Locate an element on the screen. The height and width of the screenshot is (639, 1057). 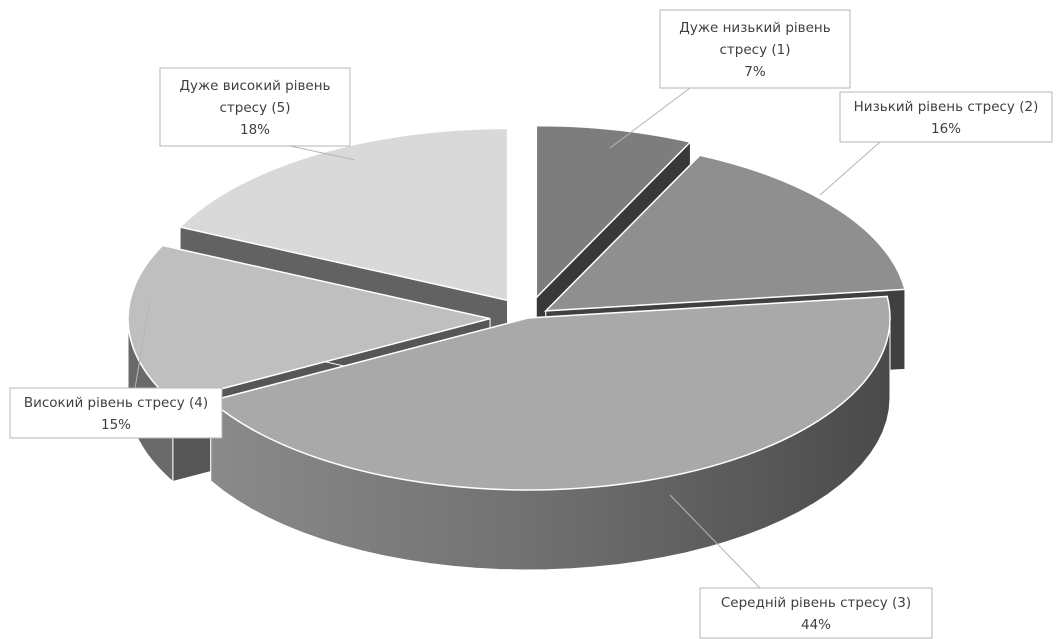
slice-percent-label: 7% is located at coordinates (755, 72).